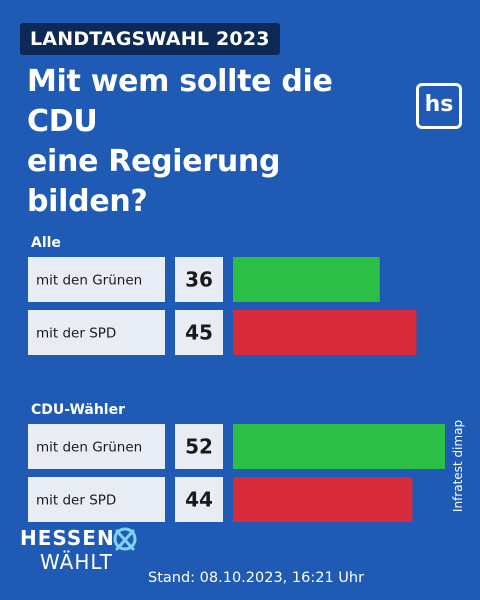 This screenshot has width=480, height=600. Describe the element at coordinates (439, 106) in the screenshot. I see `hs-logo: hs` at that location.